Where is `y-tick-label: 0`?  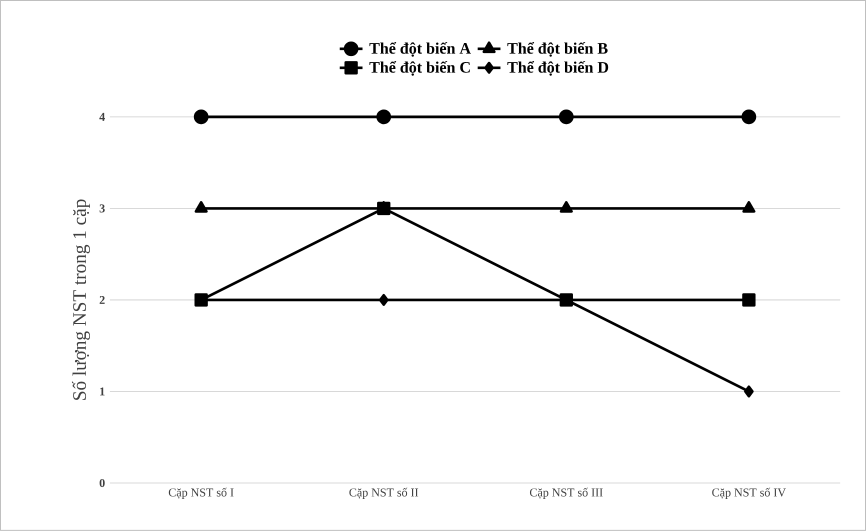
y-tick-label: 0 is located at coordinates (102, 483).